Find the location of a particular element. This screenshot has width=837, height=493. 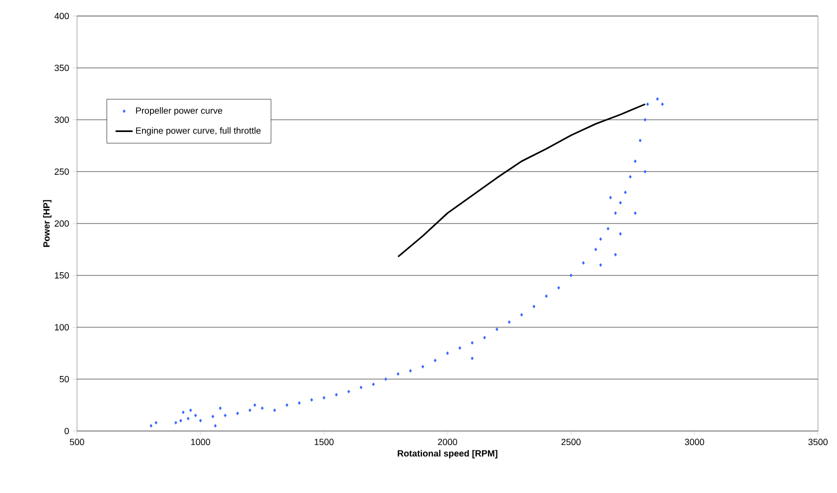

legend-label: Propeller power curve is located at coordinates (179, 111).